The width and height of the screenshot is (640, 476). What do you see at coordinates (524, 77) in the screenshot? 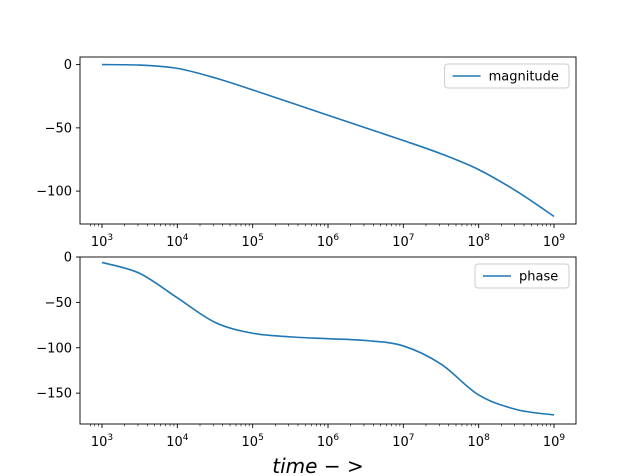
I see `legend-label: magnitude` at bounding box center [524, 77].